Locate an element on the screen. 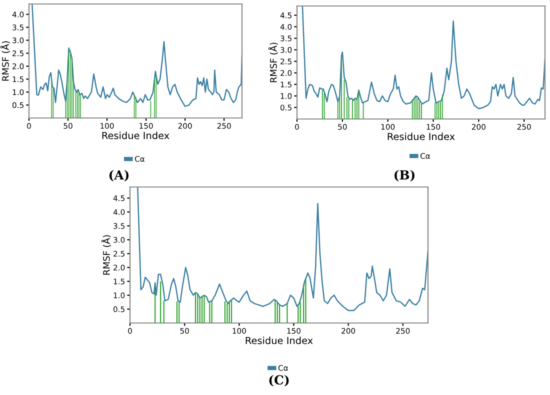 The height and width of the screenshot is (395, 550). text: (A) is located at coordinates (119, 176).